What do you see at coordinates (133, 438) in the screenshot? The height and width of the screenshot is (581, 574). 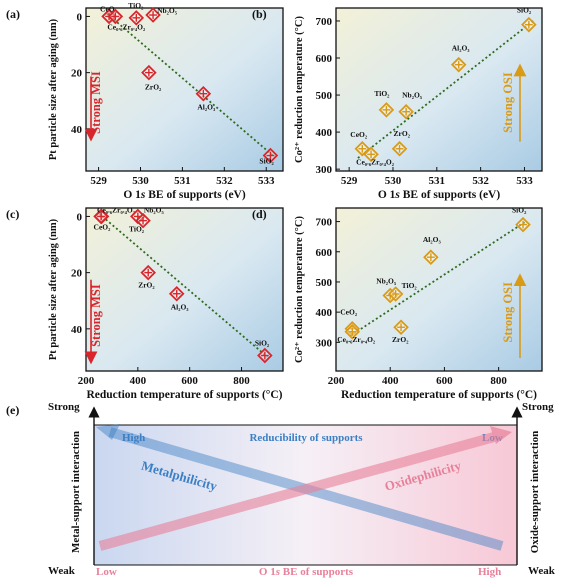 I see `high-label: High` at bounding box center [133, 438].